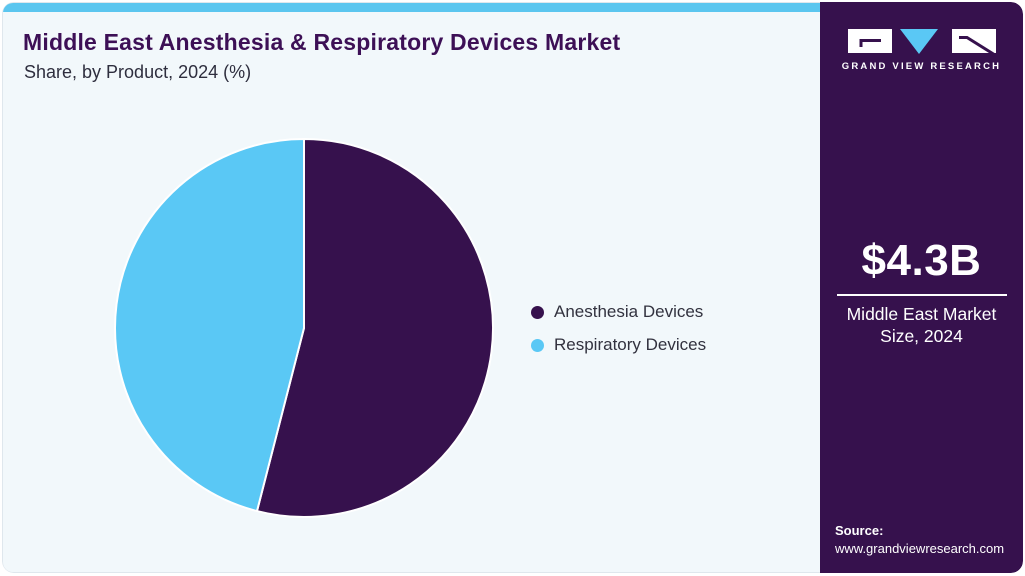 Image resolution: width=1025 pixels, height=576 pixels. Describe the element at coordinates (977, 46) in the screenshot. I see `logo-r-glyph` at that location.